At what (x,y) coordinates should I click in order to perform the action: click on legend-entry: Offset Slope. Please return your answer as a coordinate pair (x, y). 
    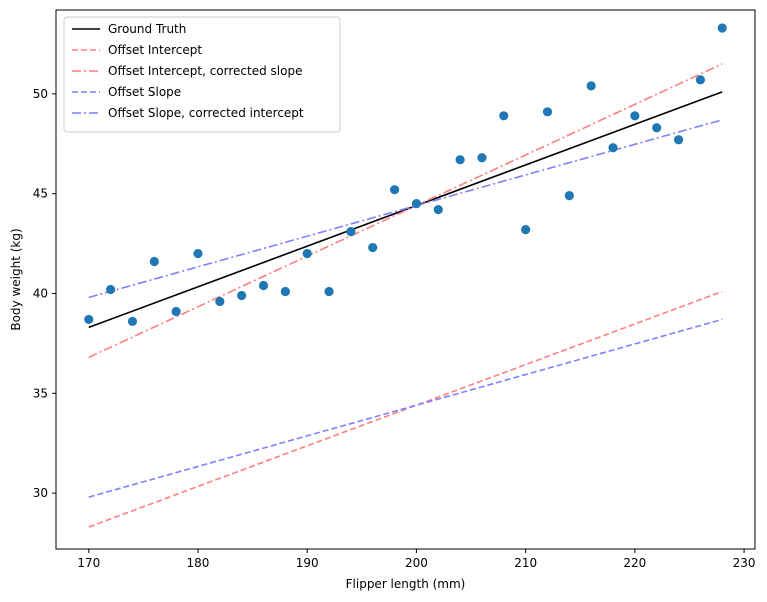
    Looking at the image, I should click on (144, 92).